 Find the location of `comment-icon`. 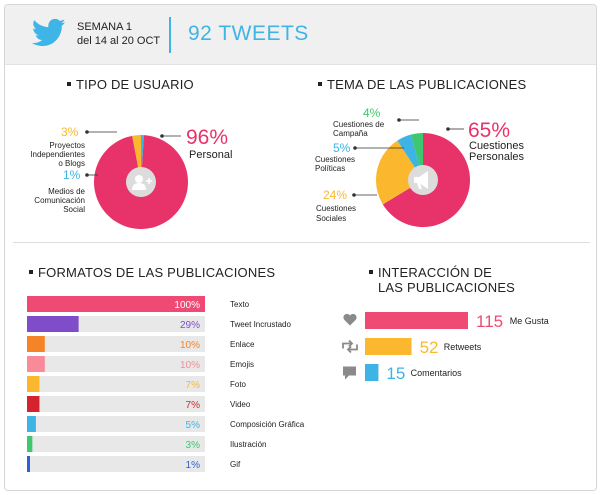

comment-icon is located at coordinates (349, 373).